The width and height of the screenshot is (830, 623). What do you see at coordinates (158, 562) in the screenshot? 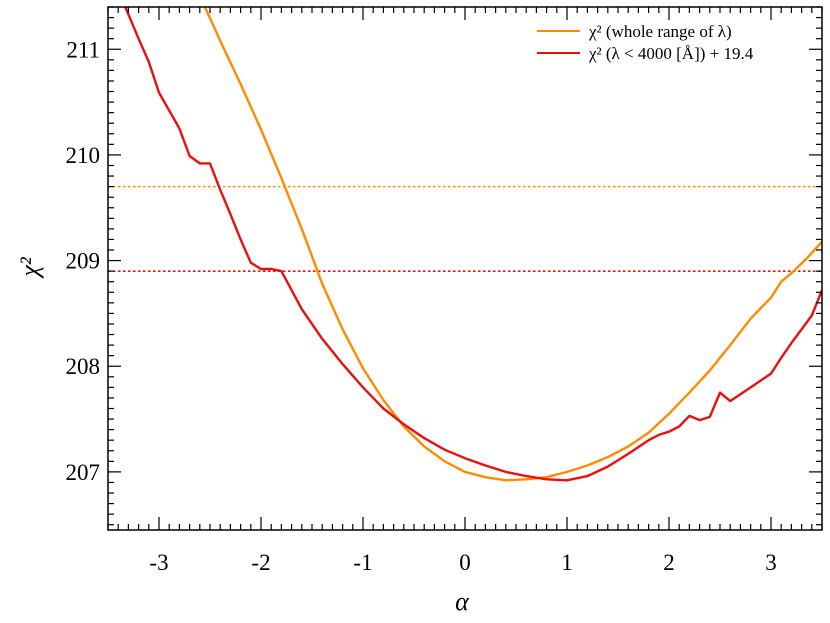
I see `x-tick-label: -3` at bounding box center [158, 562].